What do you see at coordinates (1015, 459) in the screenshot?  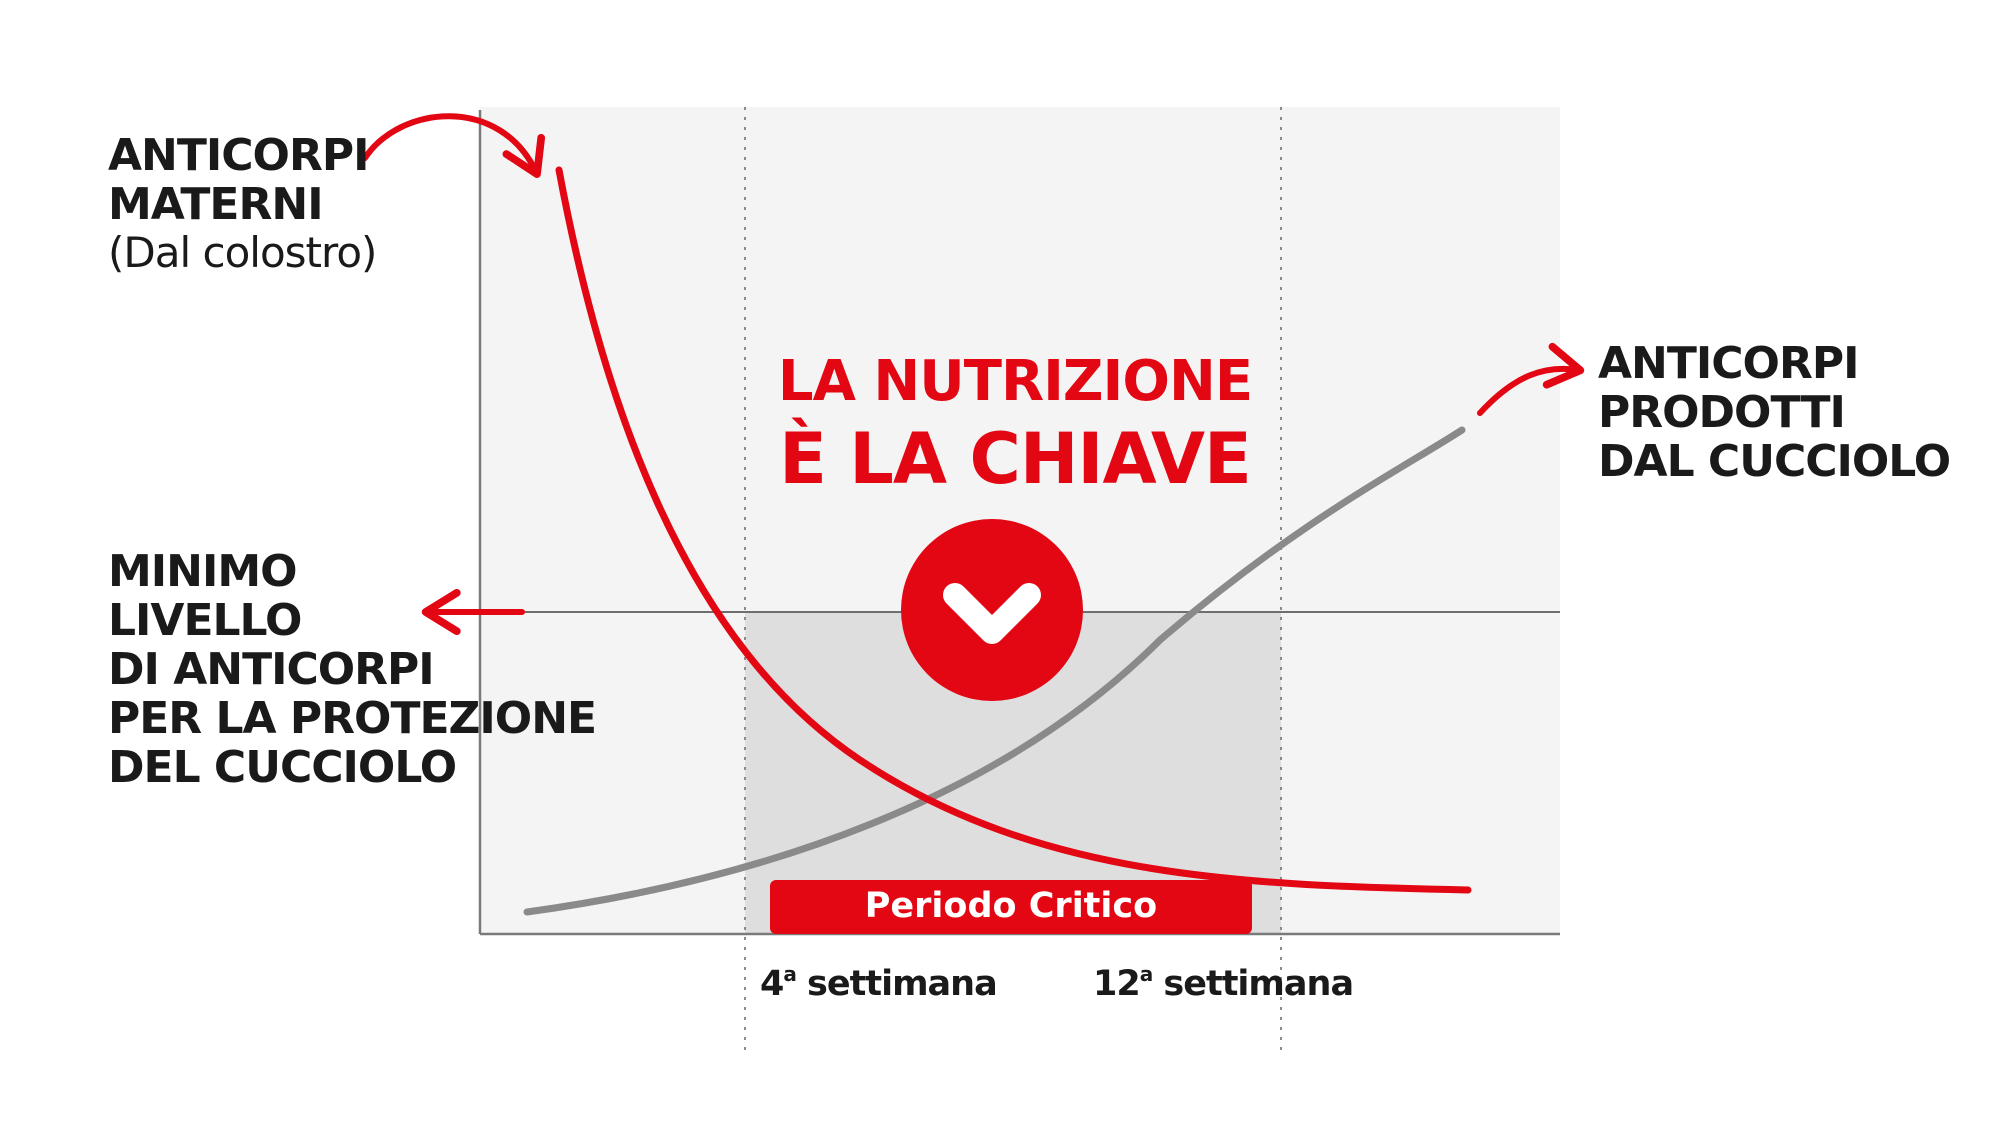 I see `headline-line2: È LA CHIAVE` at bounding box center [1015, 459].